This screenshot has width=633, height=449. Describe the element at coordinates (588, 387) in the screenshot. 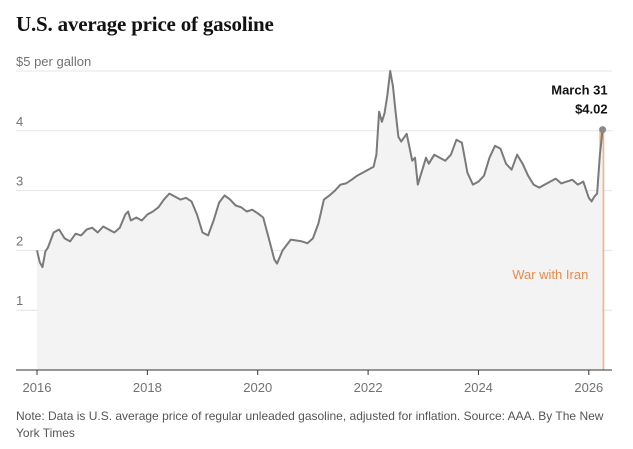

I see `x-tick-label-2026: 2026` at that location.